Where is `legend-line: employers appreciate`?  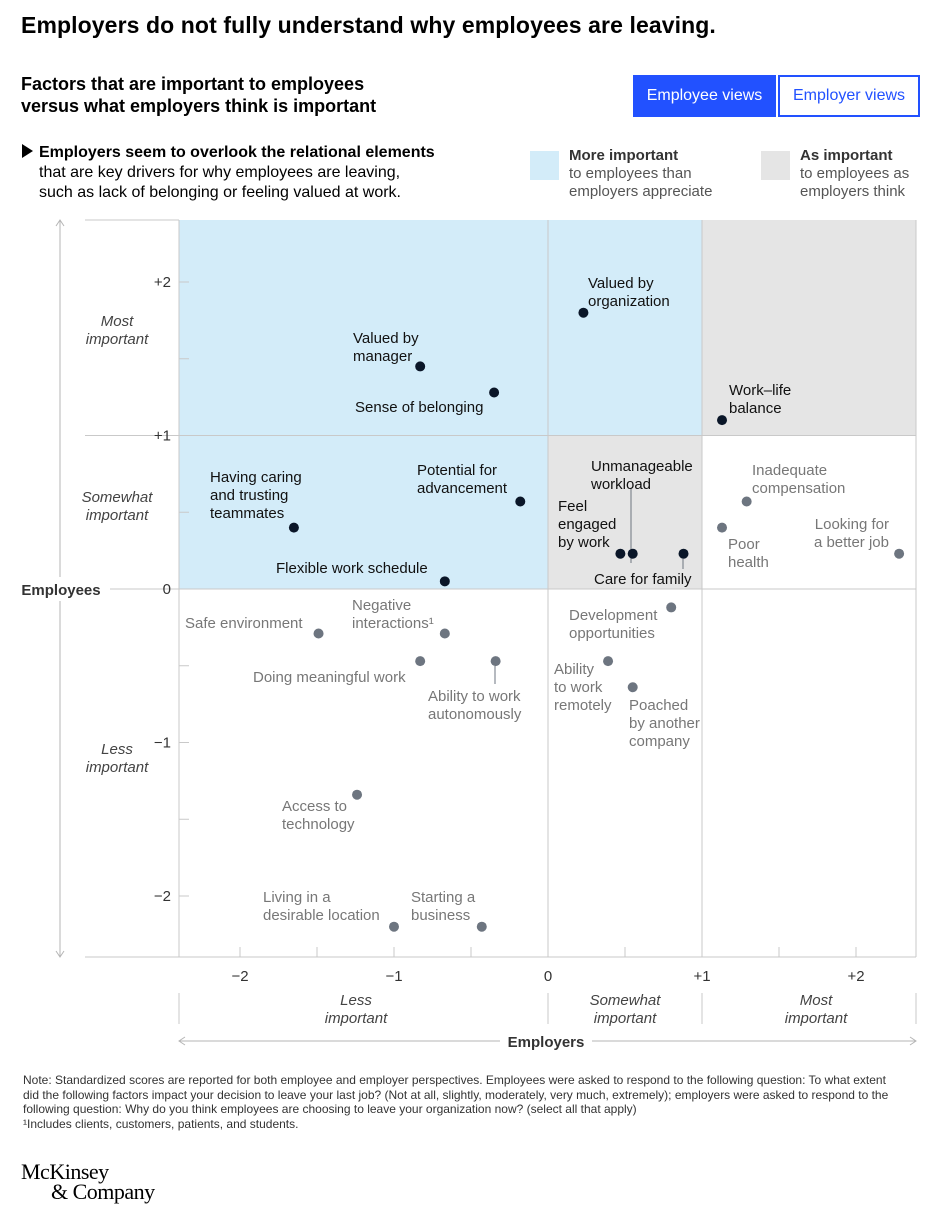 legend-line: employers appreciate is located at coordinates (641, 191).